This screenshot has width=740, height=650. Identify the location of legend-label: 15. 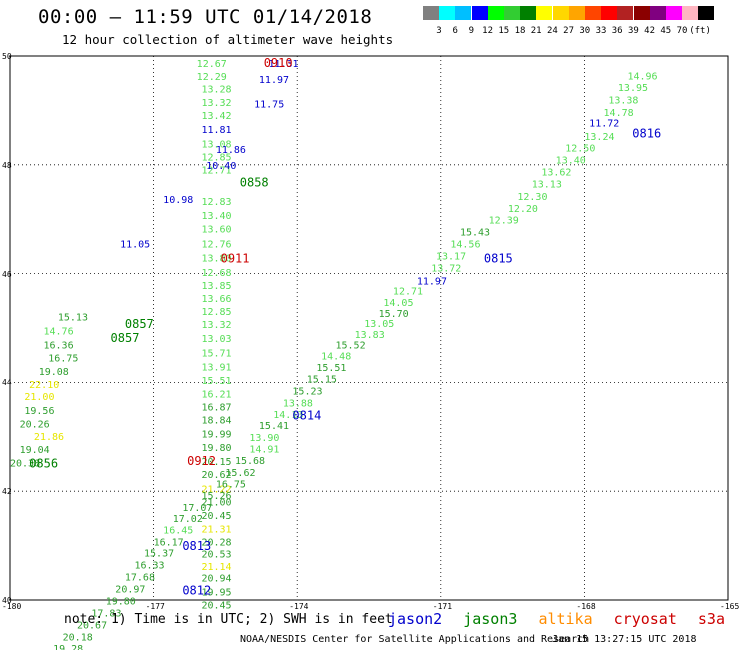
(504, 31).